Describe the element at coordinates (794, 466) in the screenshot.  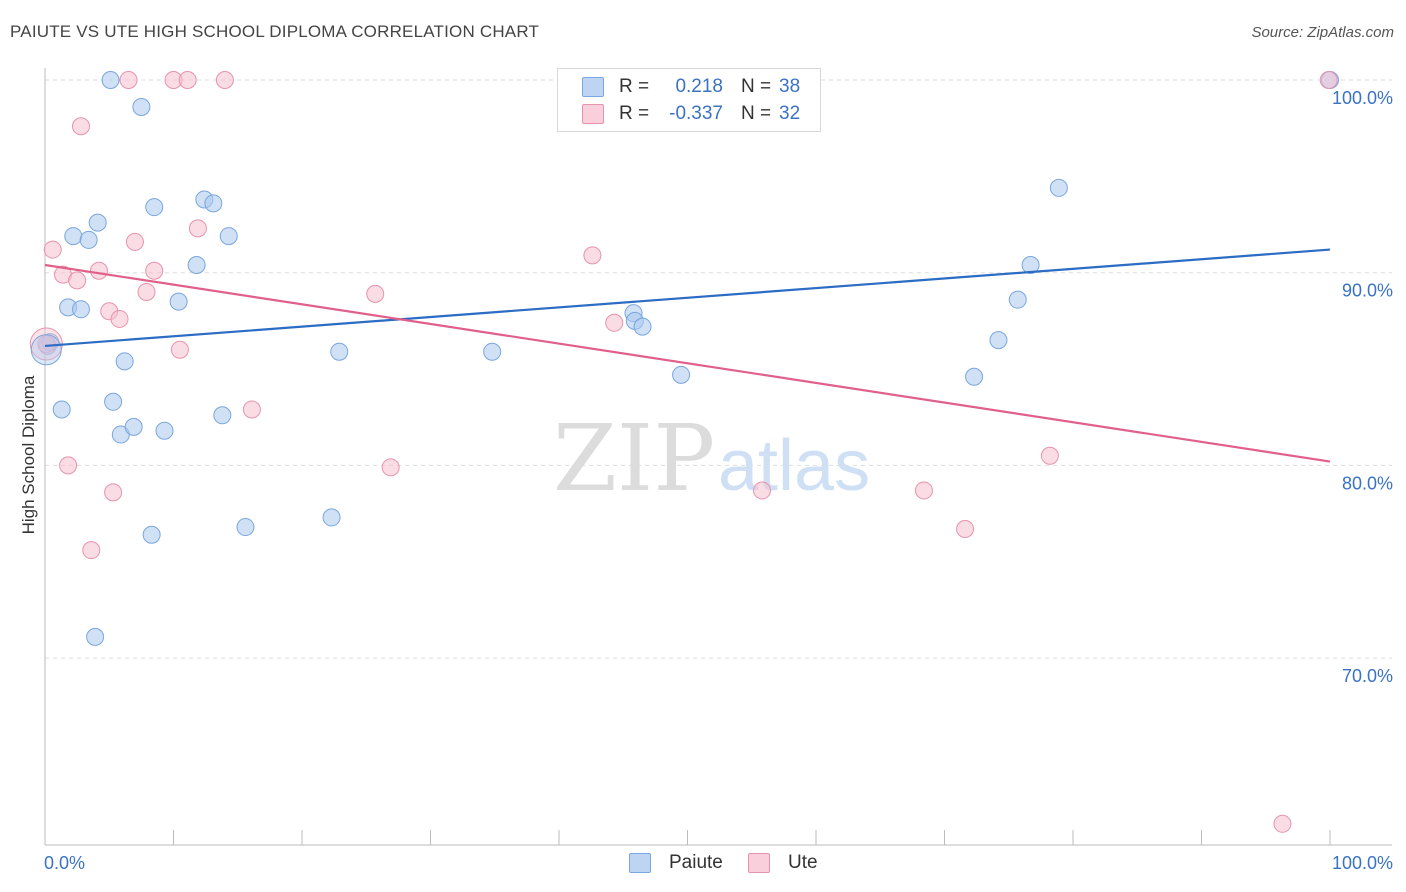
I see `watermark-atlas: atlas` at that location.